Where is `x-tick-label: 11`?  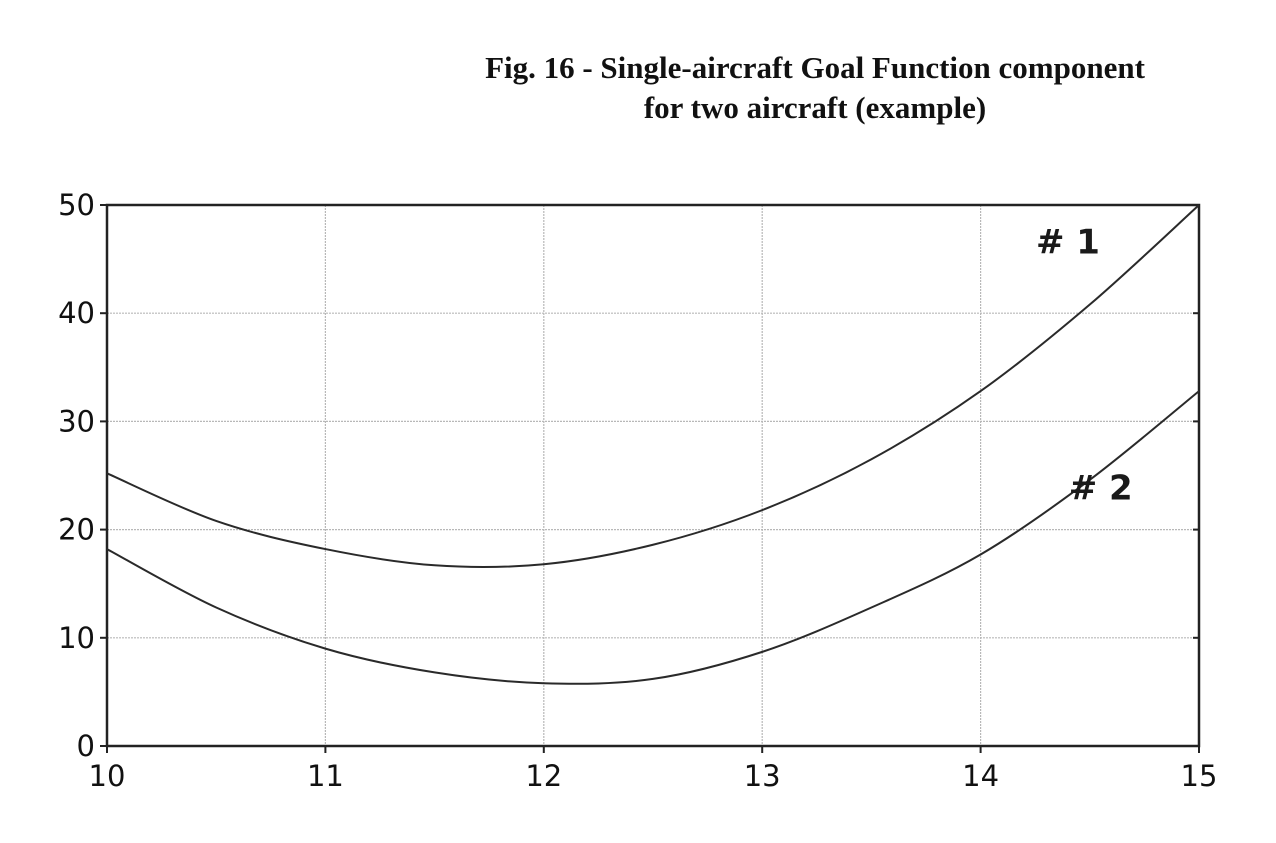 x-tick-label: 11 is located at coordinates (325, 776).